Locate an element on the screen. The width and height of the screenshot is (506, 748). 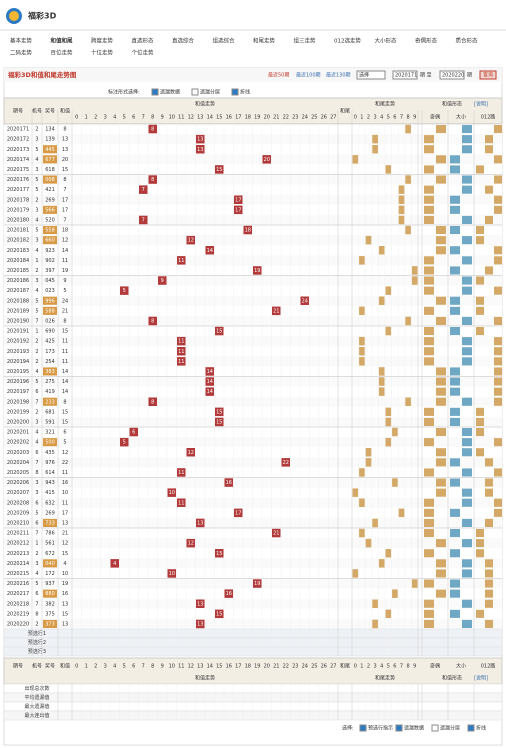
draw-number: 233 is located at coordinates (50, 402).